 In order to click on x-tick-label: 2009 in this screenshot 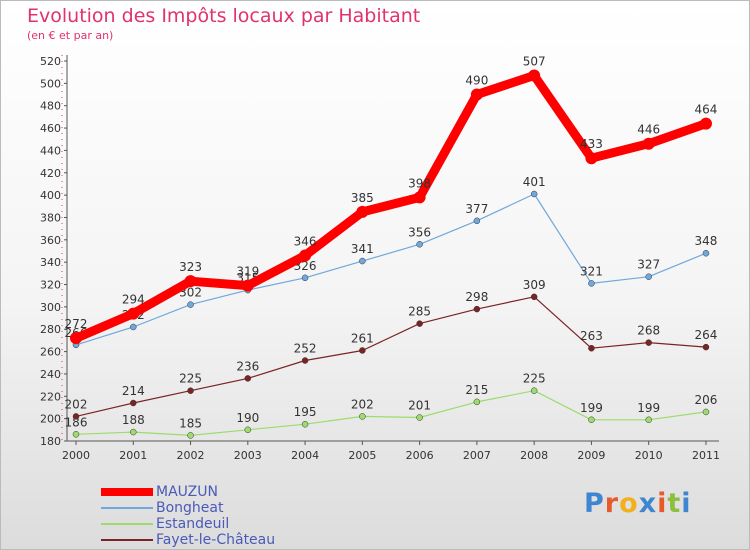, I will do `click(591, 455)`.